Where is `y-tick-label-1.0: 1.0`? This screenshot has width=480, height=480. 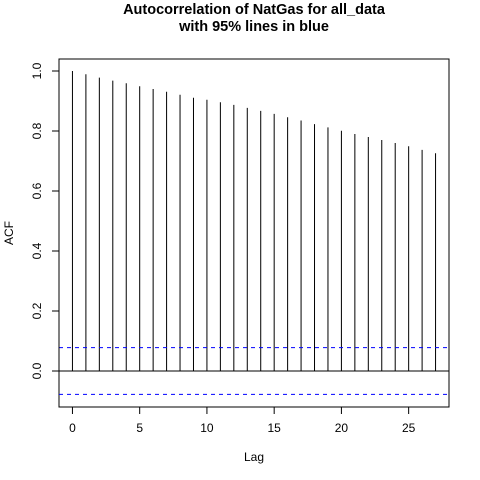 y-tick-label-1.0: 1.0 is located at coordinates (37, 70).